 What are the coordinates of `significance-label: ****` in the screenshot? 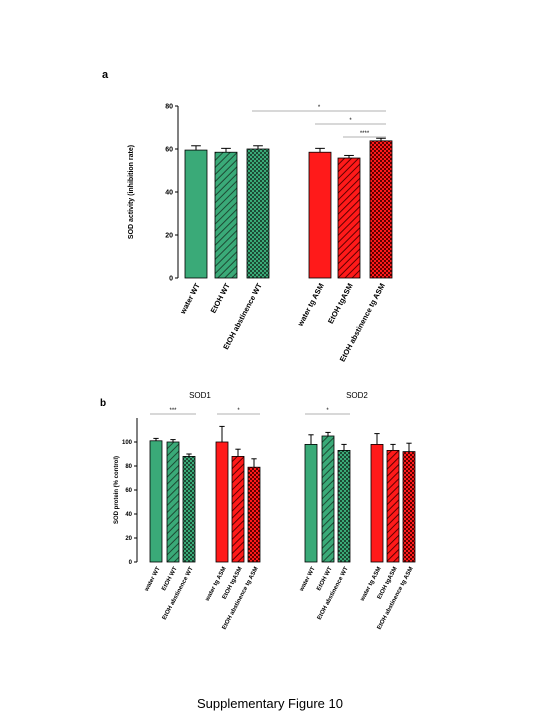 It's located at (365, 134).